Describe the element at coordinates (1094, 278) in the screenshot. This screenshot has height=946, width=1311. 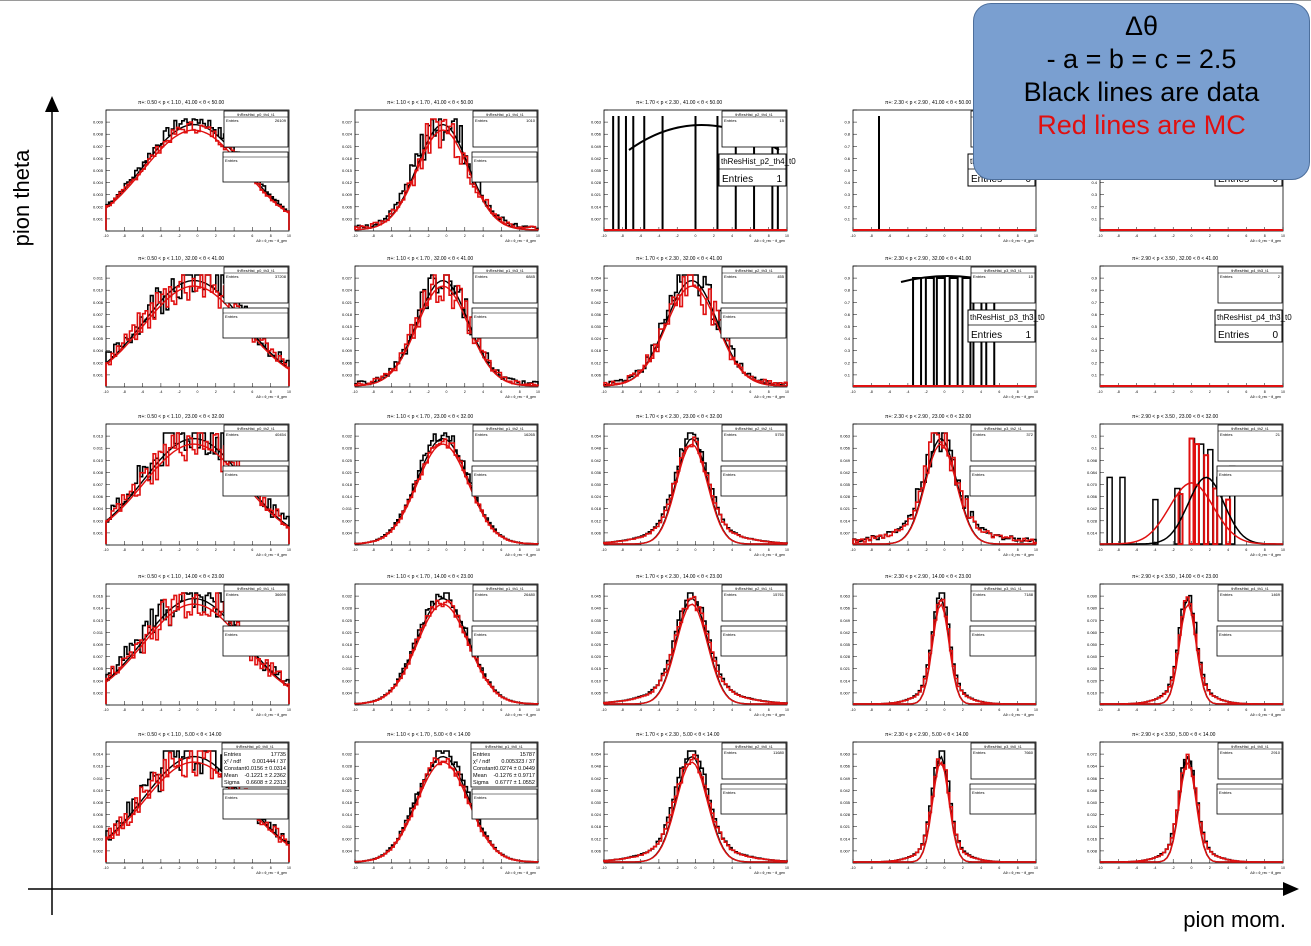
I see `y-tick-label: 0.9` at that location.